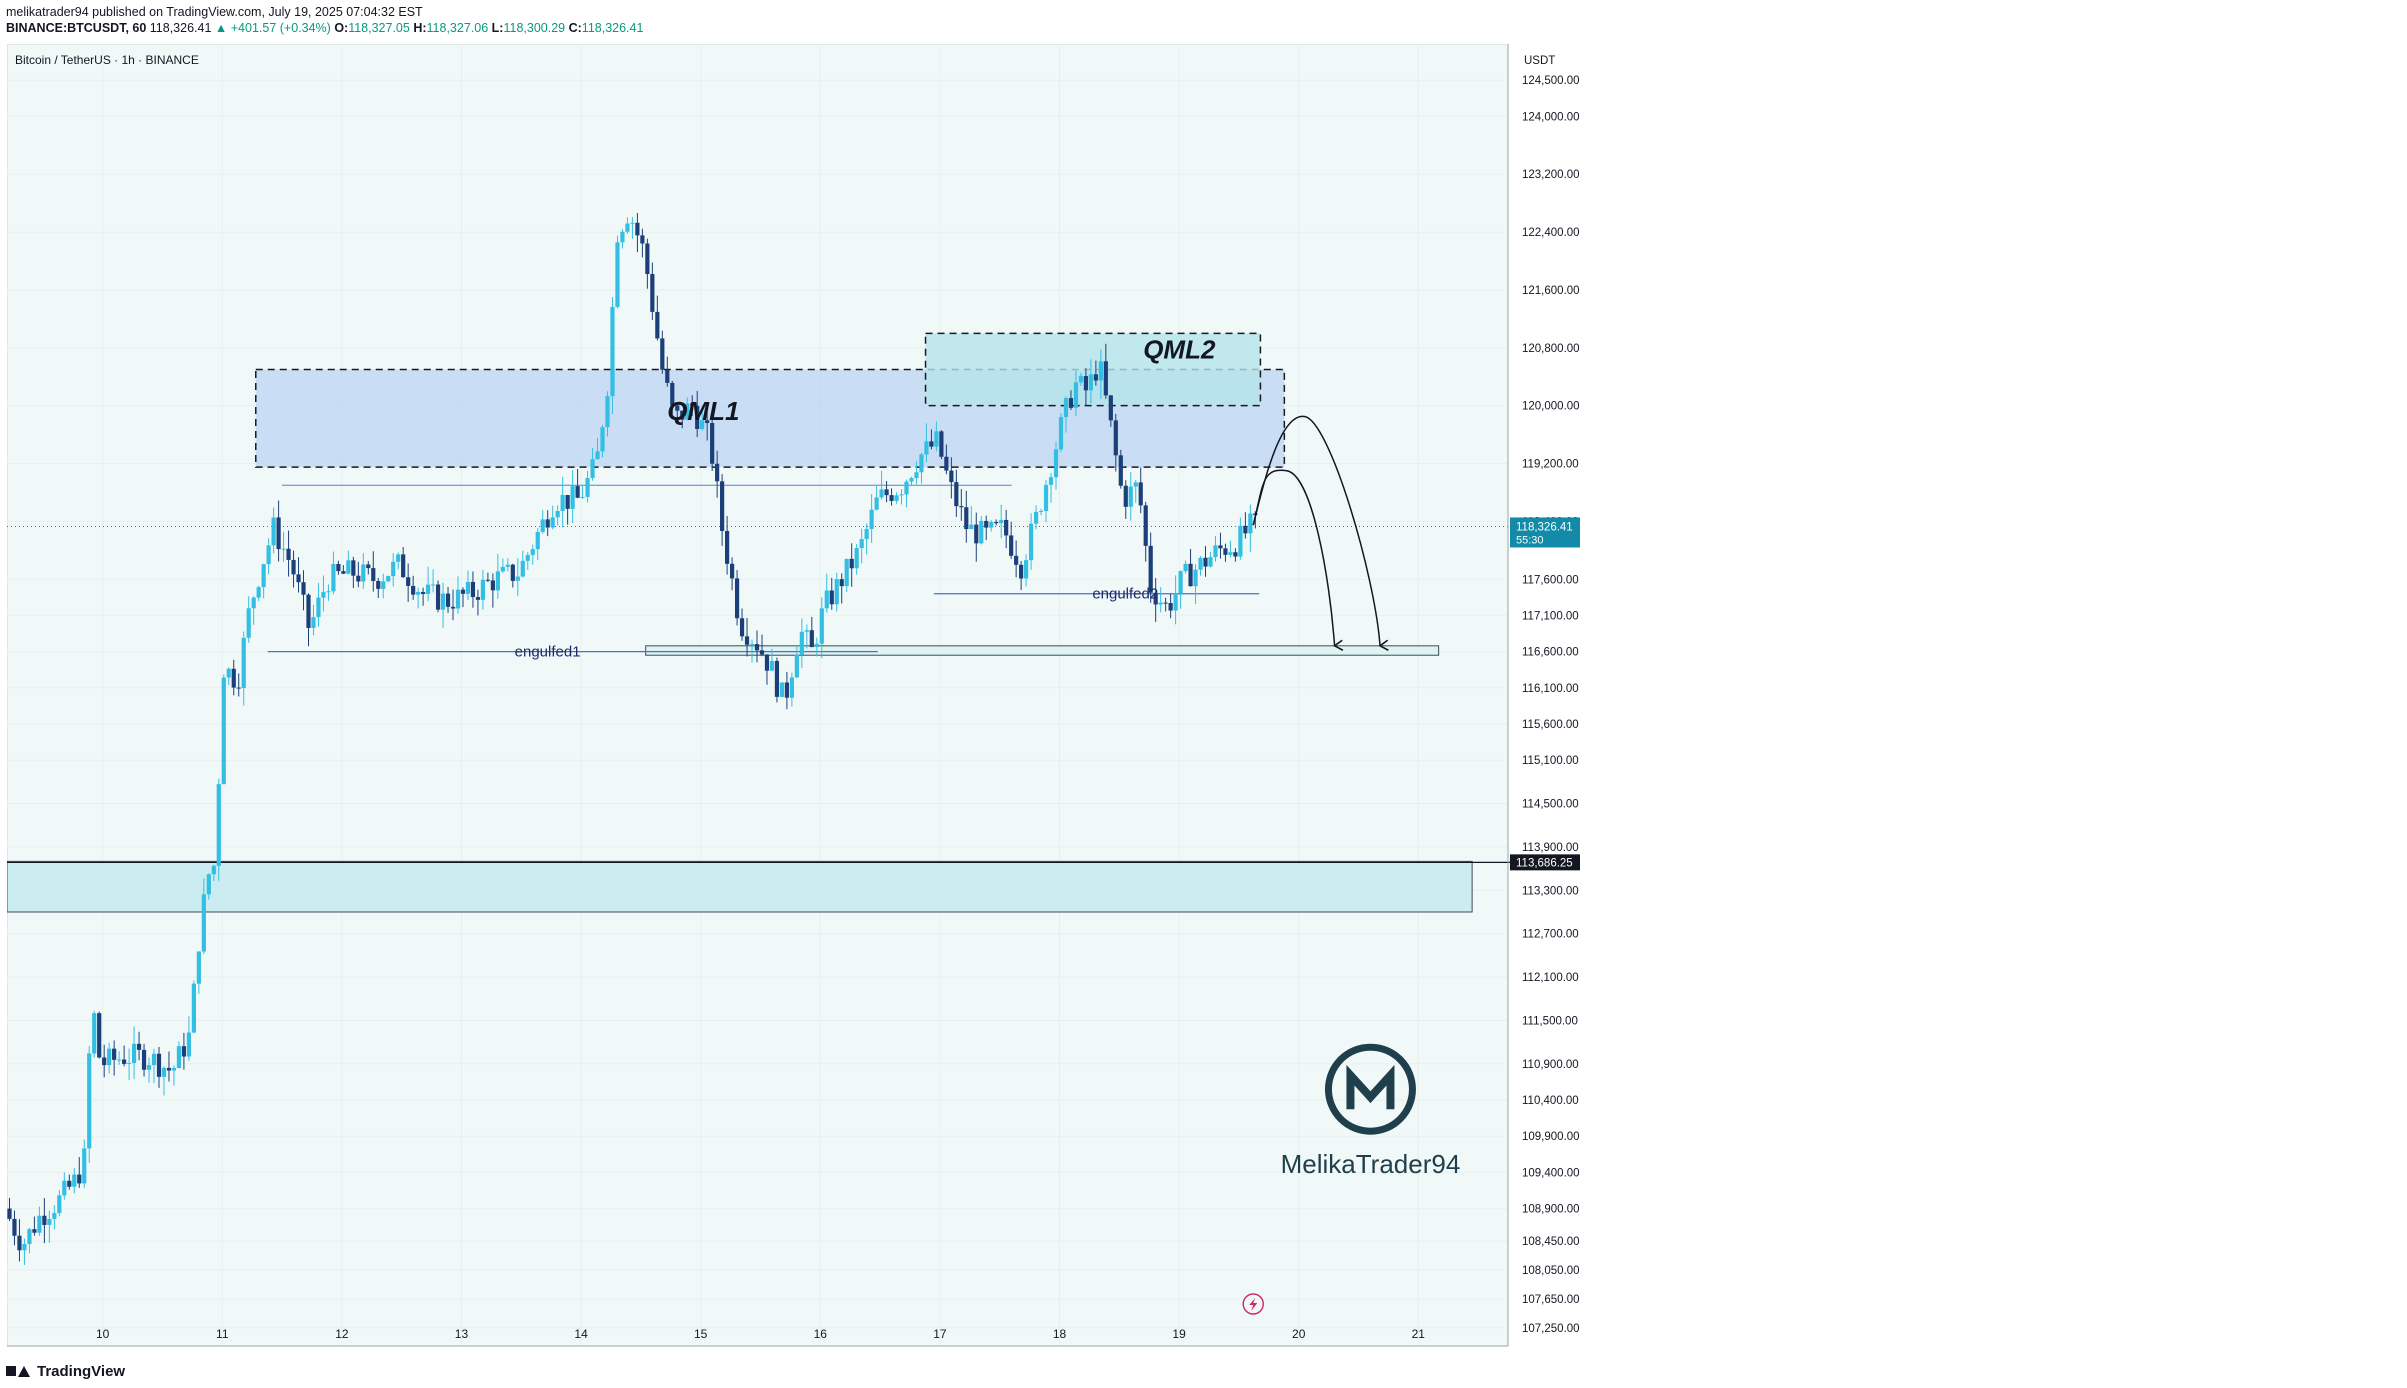  What do you see at coordinates (1550, 725) in the screenshot?
I see `y-tick-label: 115,600.00` at bounding box center [1550, 725].